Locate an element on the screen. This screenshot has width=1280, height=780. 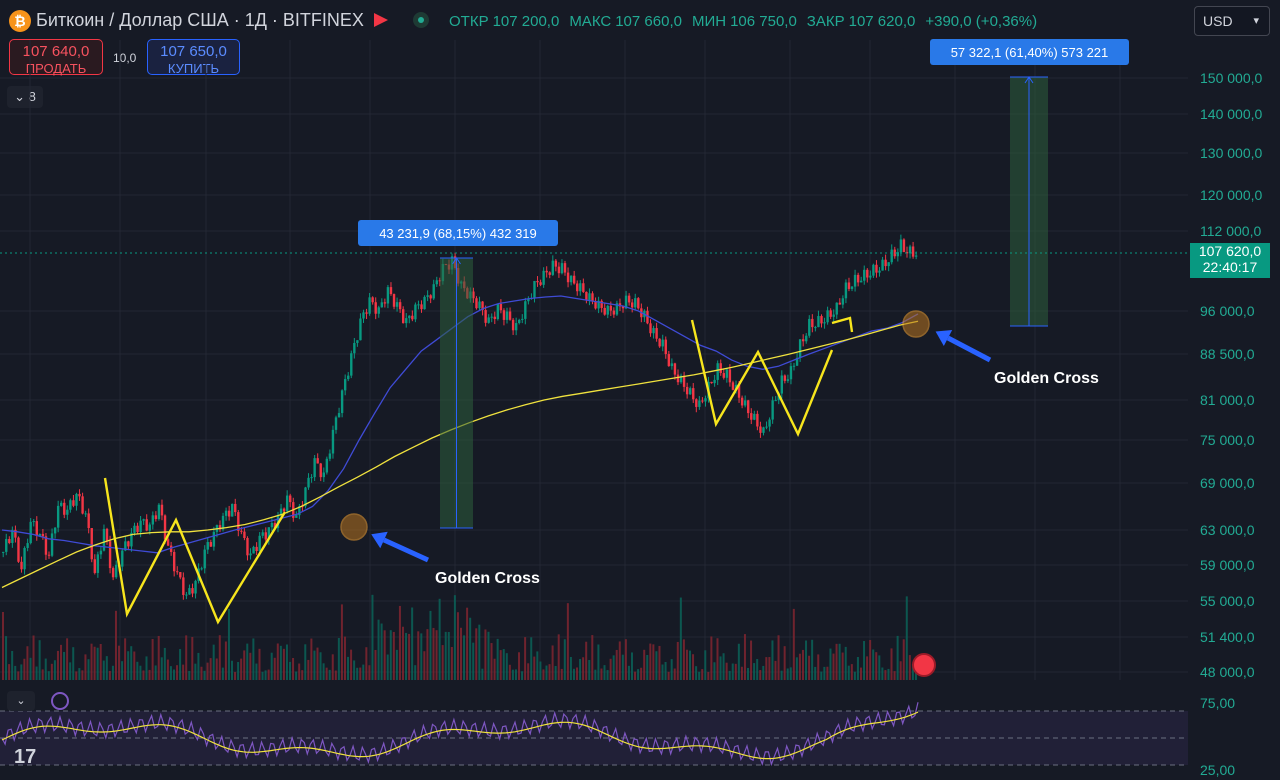
flag-icon is located at coordinates (381, 20).